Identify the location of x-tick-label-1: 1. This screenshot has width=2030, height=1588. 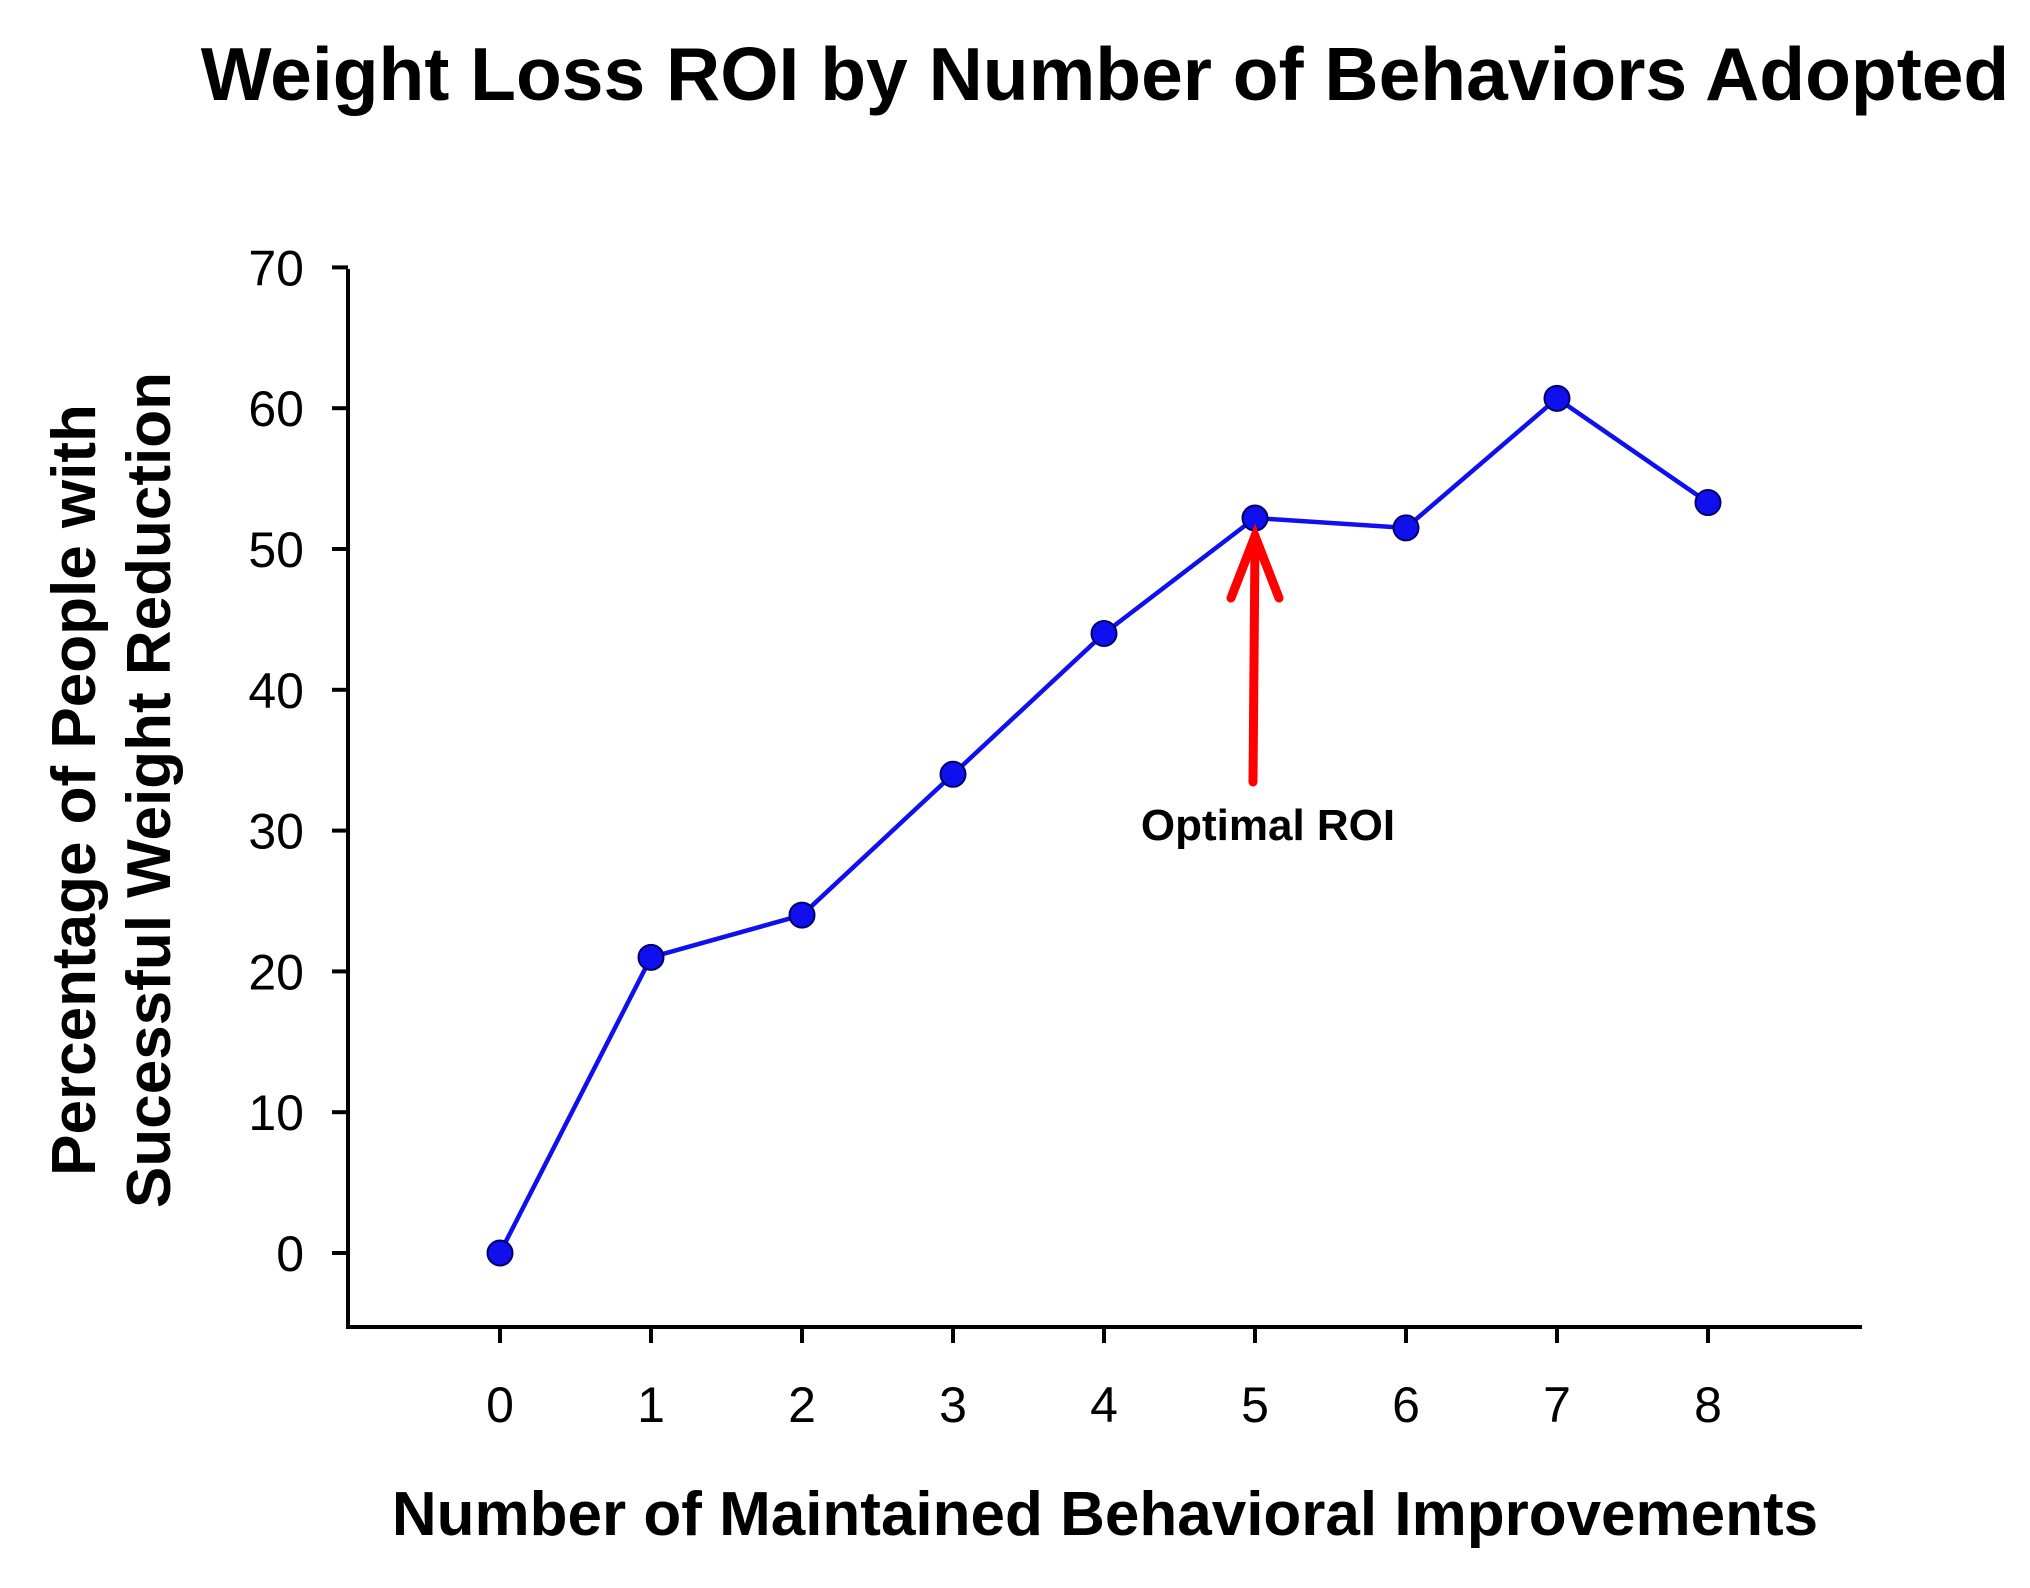
(651, 1405).